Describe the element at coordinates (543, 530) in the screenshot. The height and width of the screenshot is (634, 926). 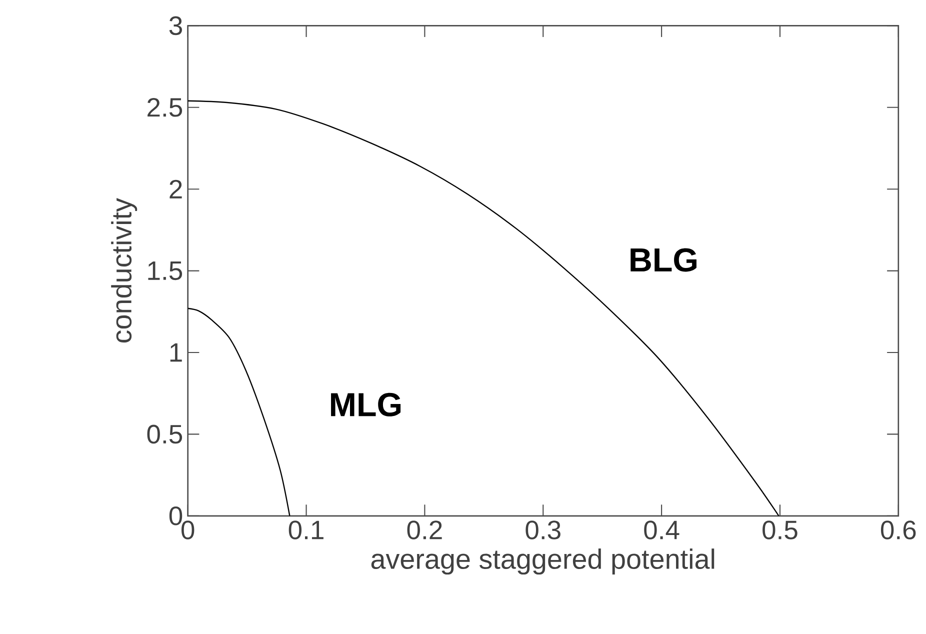
I see `x-tick-label: 0.3` at that location.